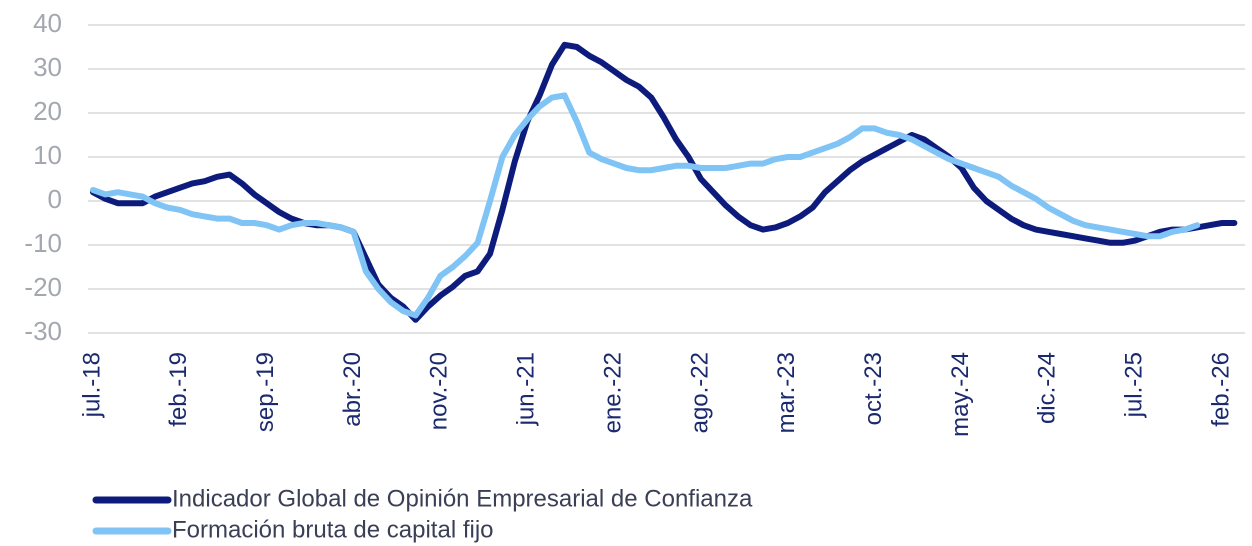 The width and height of the screenshot is (1252, 546). Describe the element at coordinates (43, 331) in the screenshot. I see `y-tick-label: -30` at that location.